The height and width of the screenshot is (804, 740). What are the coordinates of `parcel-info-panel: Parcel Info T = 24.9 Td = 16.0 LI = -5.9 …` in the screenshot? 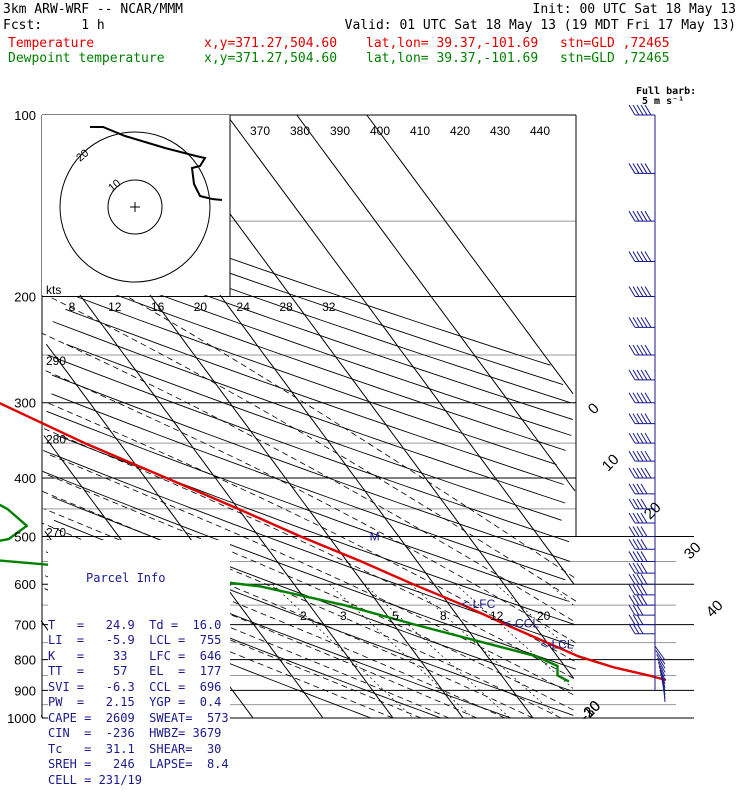 It's located at (139, 672).